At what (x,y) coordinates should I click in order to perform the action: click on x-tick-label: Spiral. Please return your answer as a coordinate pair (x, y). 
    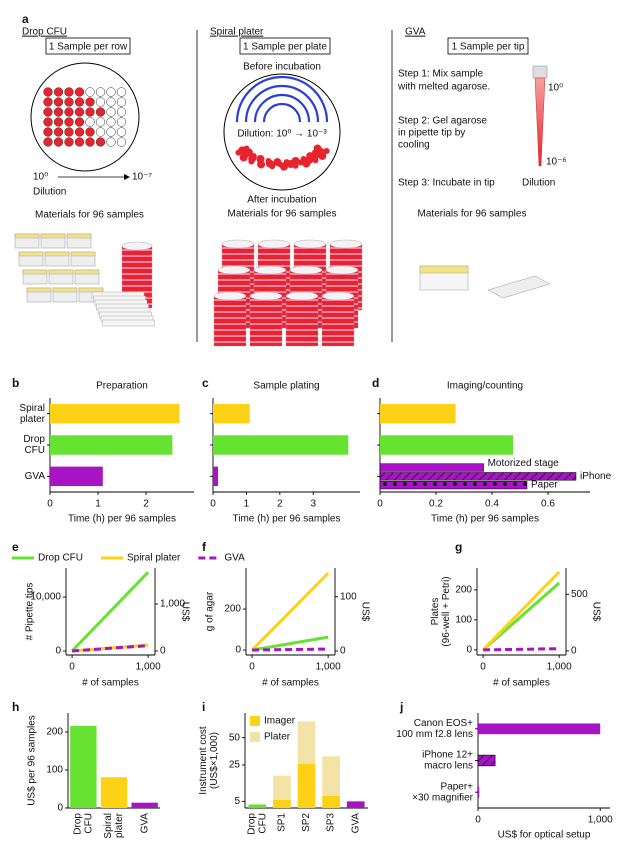
    Looking at the image, I should click on (108, 826).